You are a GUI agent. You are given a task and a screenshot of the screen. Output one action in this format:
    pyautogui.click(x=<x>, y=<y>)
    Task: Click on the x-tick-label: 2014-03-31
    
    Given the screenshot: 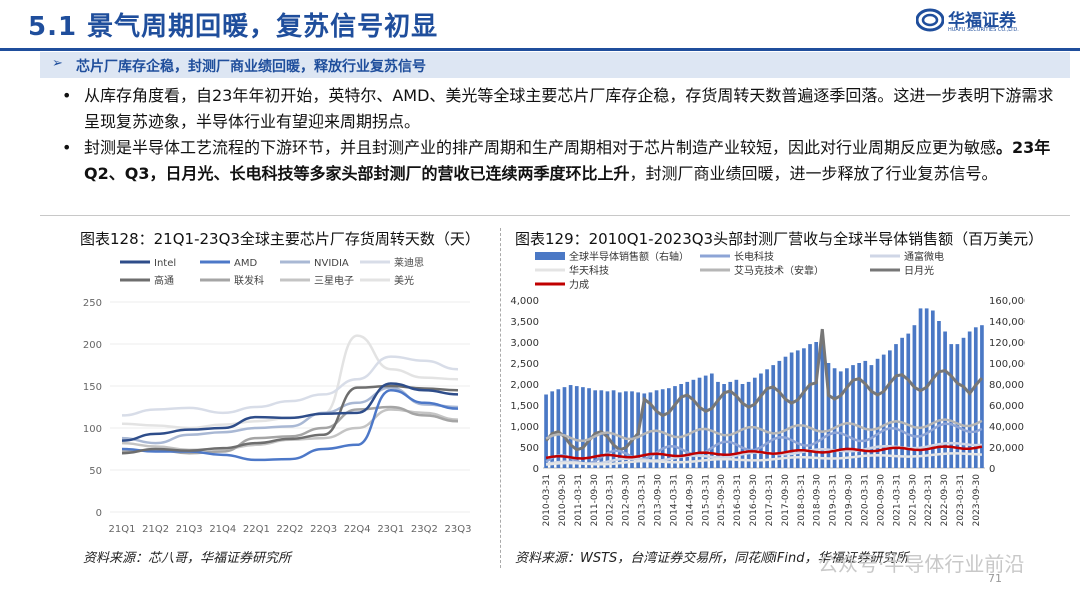 What is the action you would take?
    pyautogui.click(x=674, y=500)
    